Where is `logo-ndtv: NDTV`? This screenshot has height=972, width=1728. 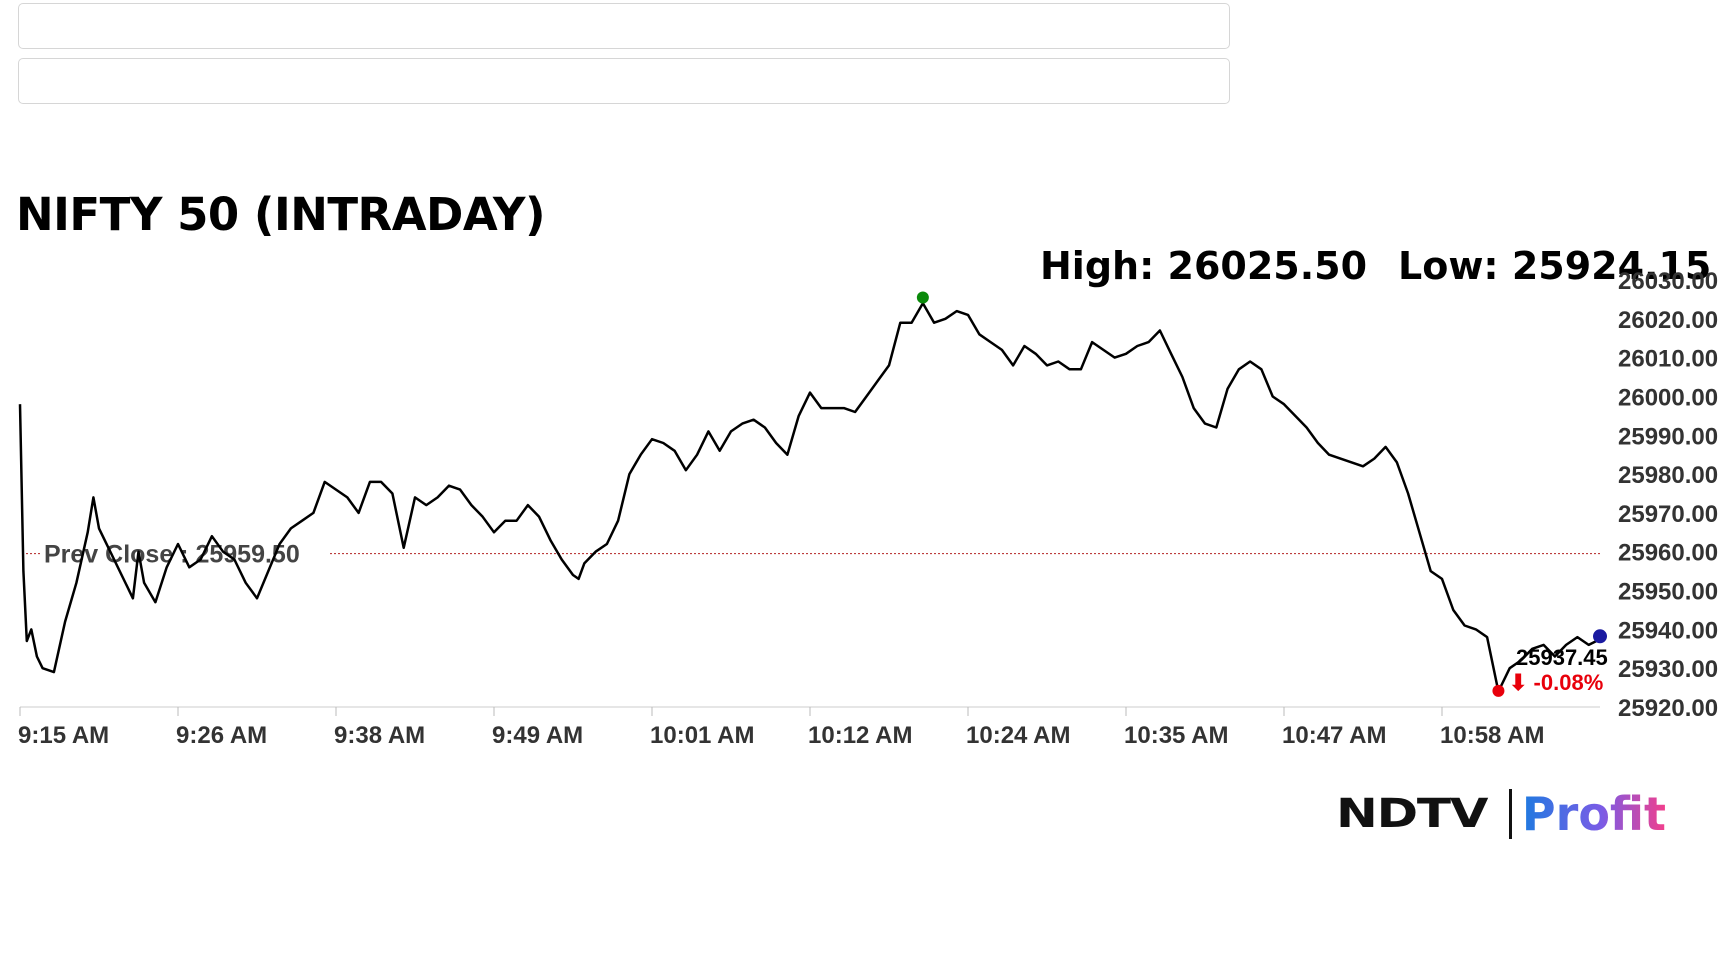
logo-ndtv: NDTV is located at coordinates (1412, 814).